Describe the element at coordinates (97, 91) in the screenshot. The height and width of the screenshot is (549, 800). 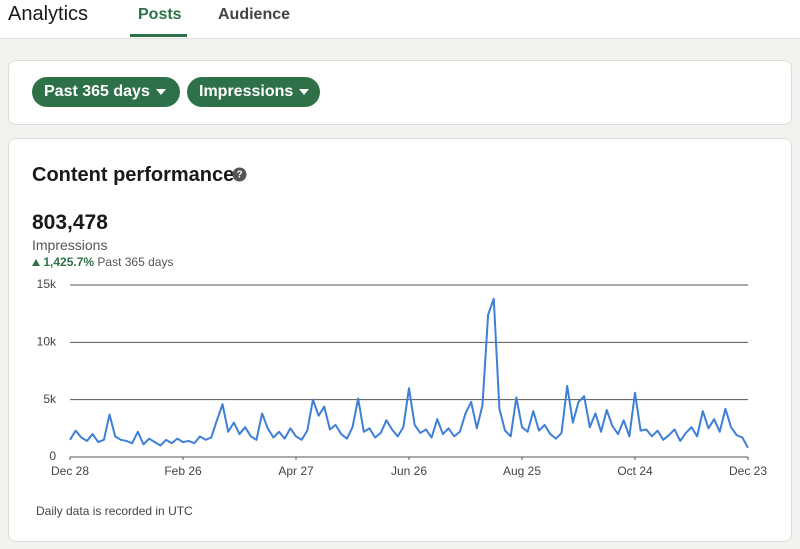
I see `filter-label: Past 365 days` at that location.